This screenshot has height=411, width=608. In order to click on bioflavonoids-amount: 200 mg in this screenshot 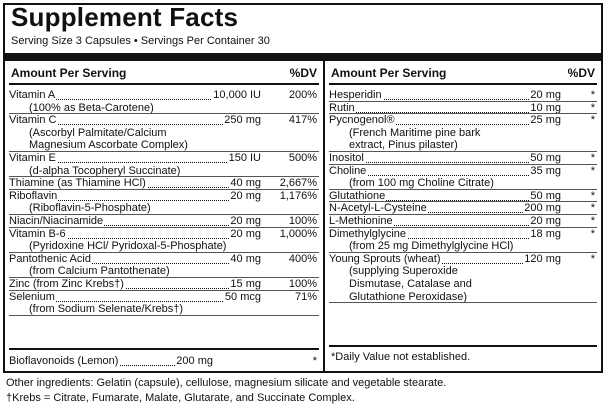, I will do `click(194, 361)`.